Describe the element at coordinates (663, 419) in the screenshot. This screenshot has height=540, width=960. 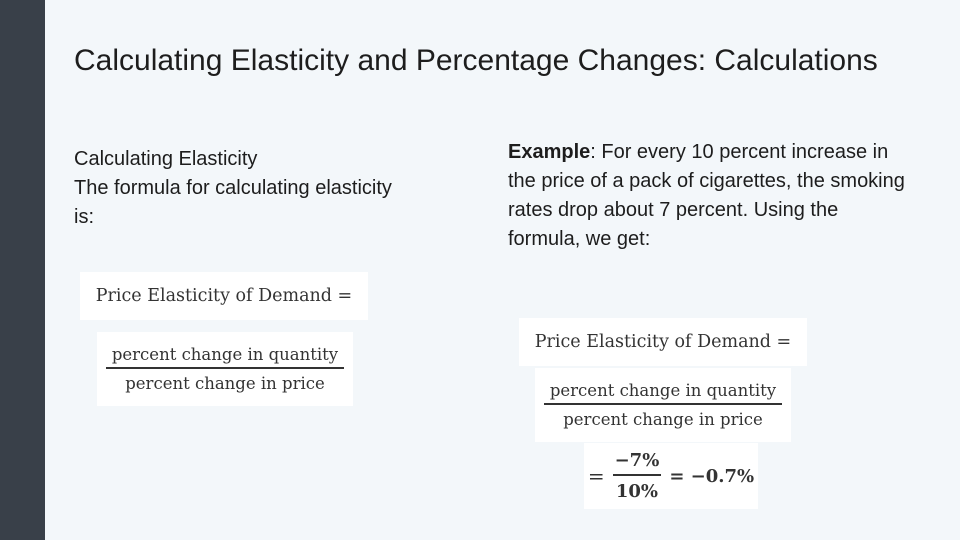
I see `example-formula-denominator: percent change in price` at that location.